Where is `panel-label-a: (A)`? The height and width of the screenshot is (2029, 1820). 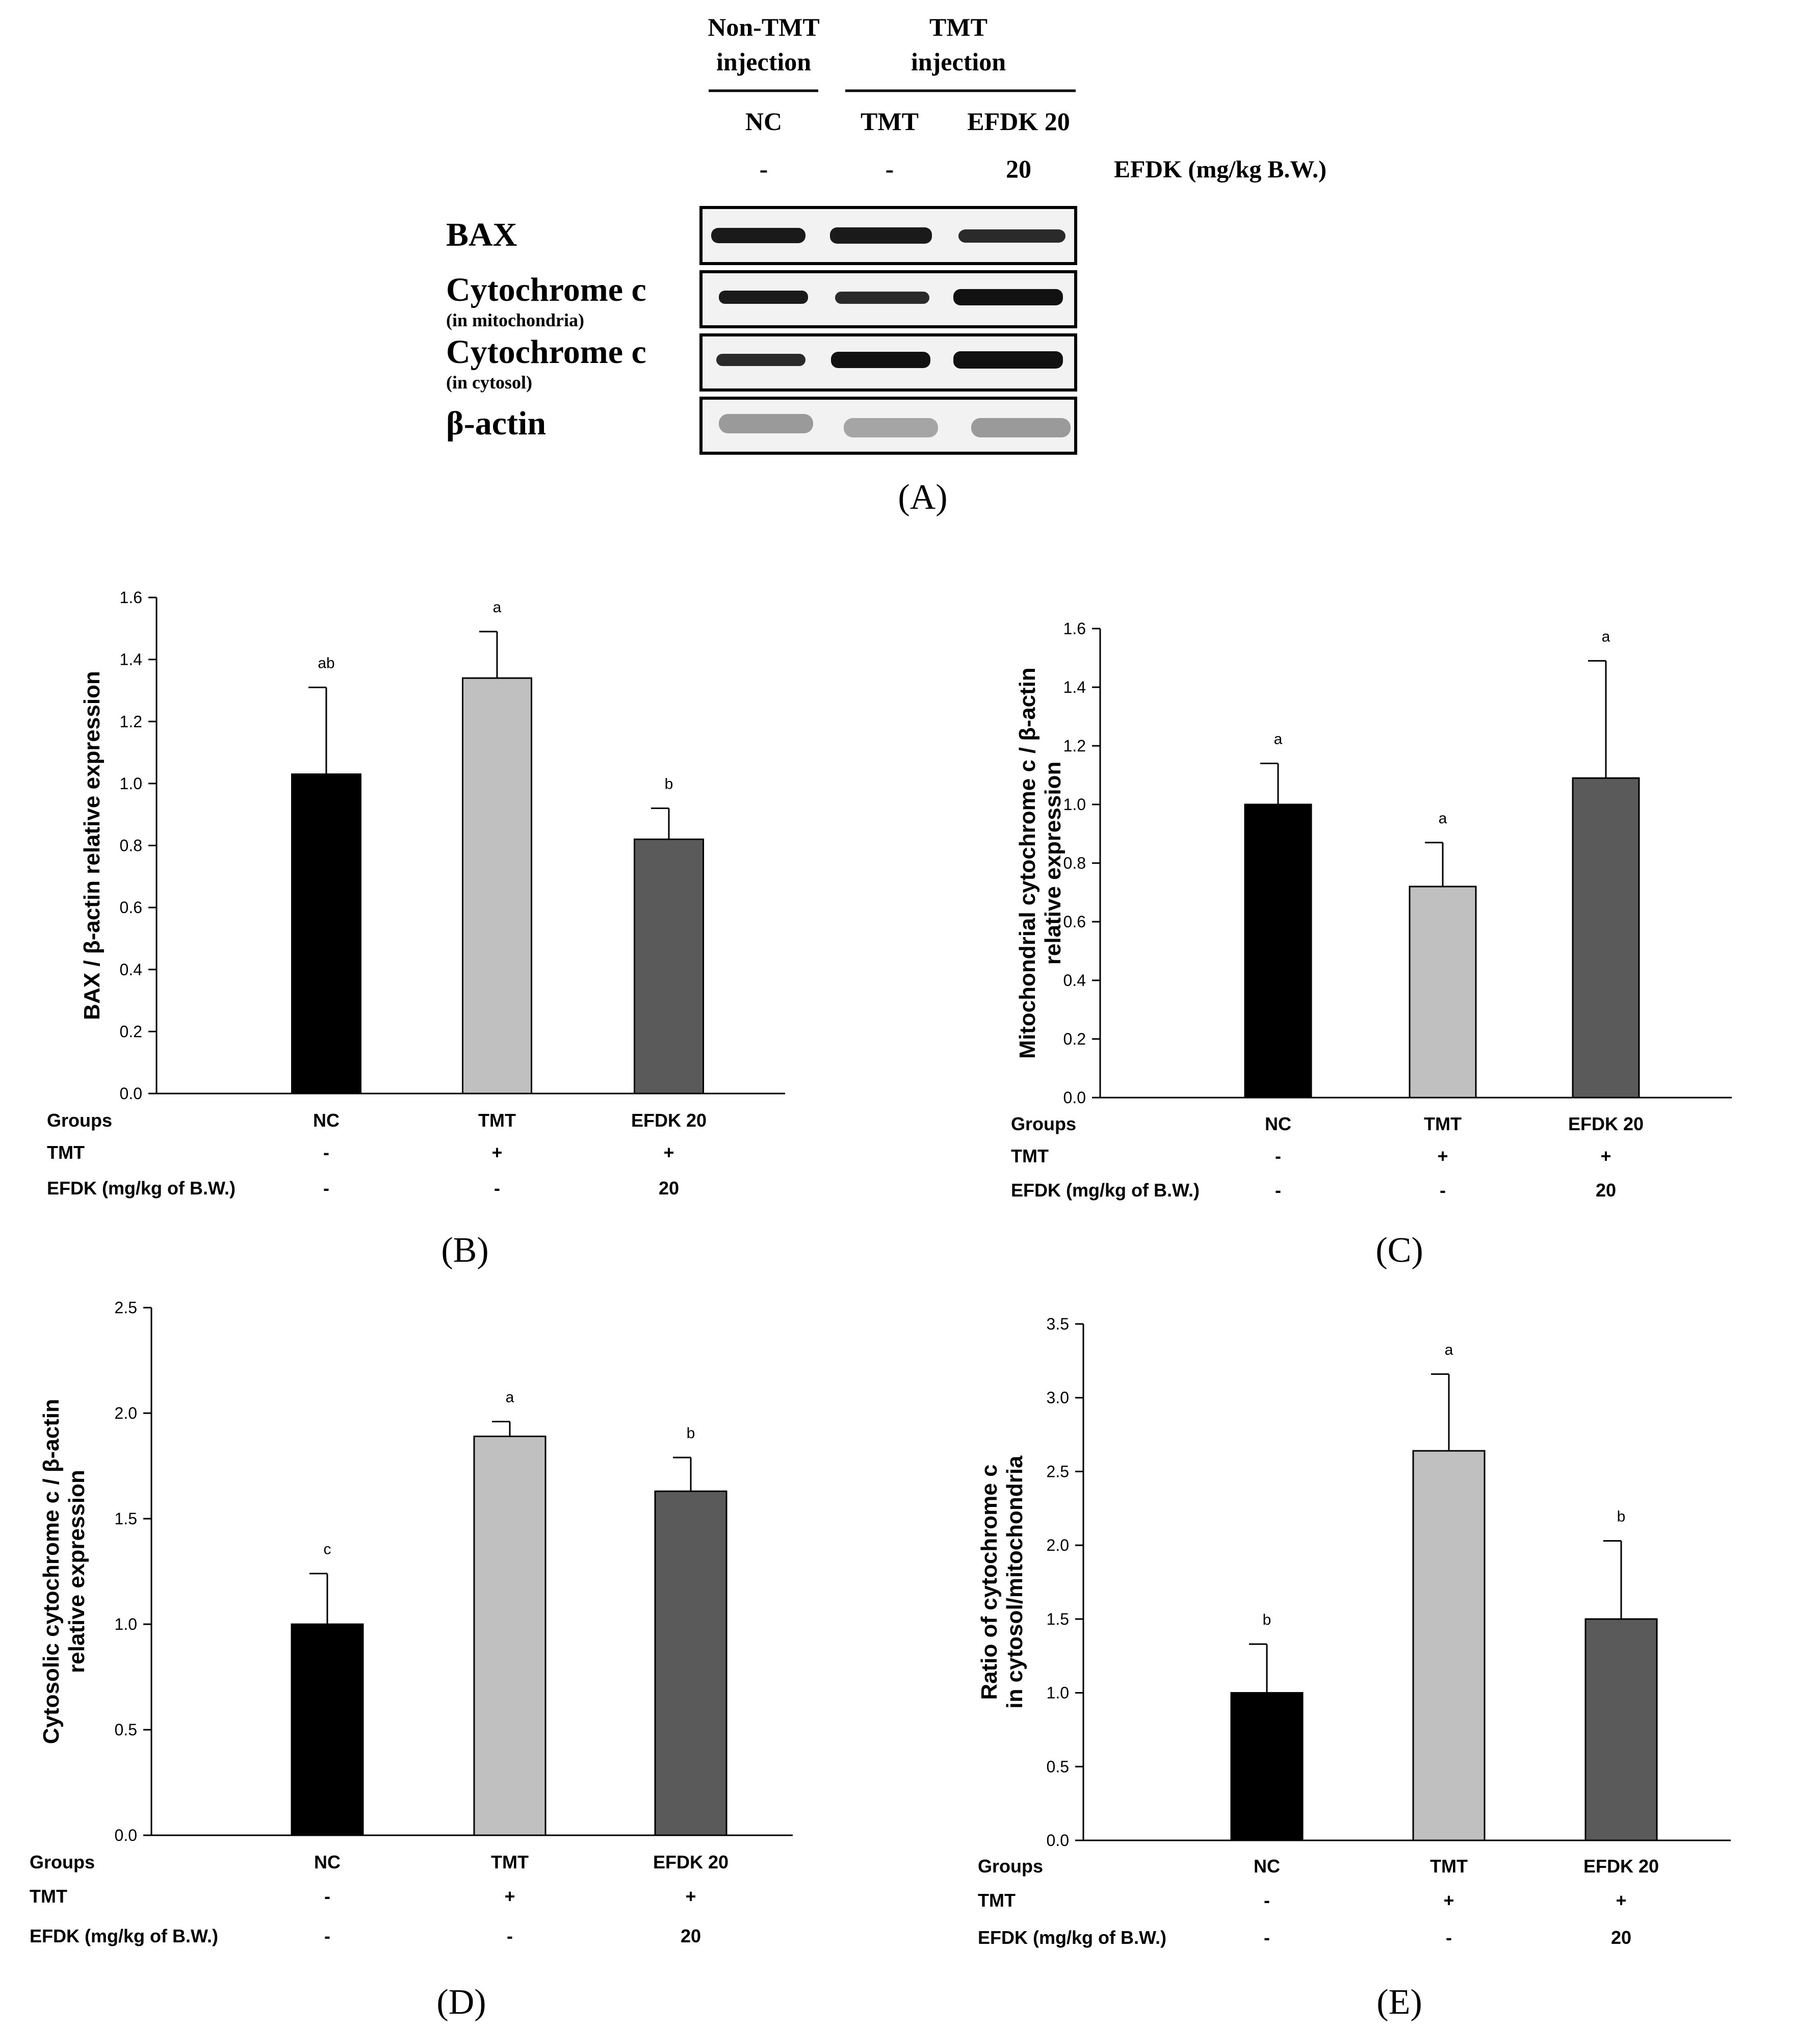
panel-label-a: (A) is located at coordinates (922, 497).